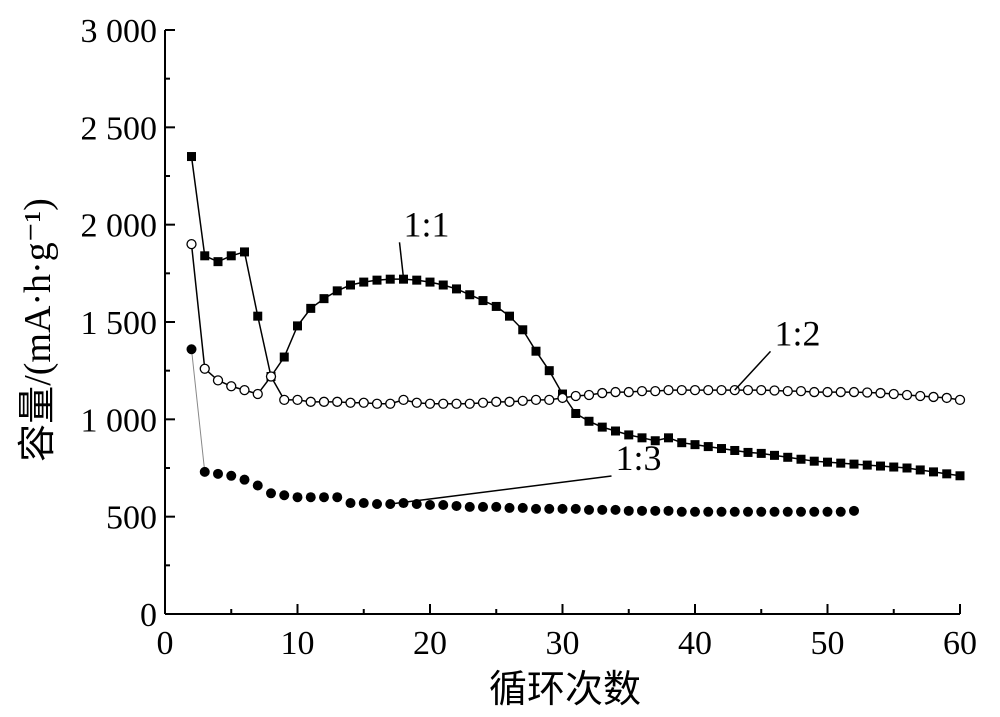  Describe the element at coordinates (131, 518) in the screenshot. I see `y-tick-label: 500` at that location.